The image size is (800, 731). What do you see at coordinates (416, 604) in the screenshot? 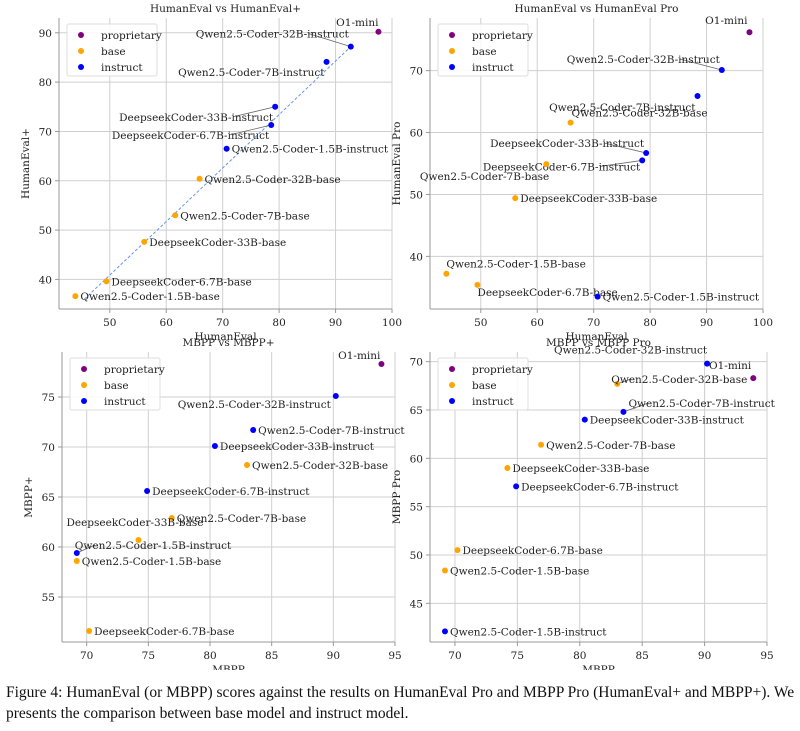
I see `y-tick-label: 45` at bounding box center [416, 604].